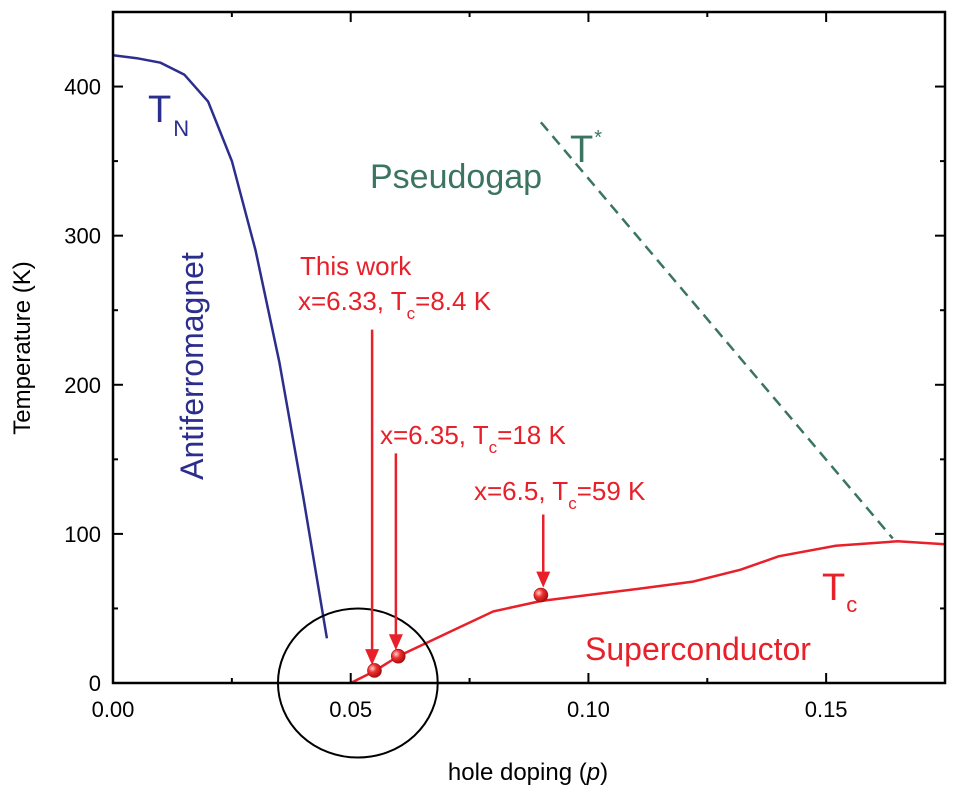  Describe the element at coordinates (82, 87) in the screenshot. I see `y-tick-label: 400` at that location.